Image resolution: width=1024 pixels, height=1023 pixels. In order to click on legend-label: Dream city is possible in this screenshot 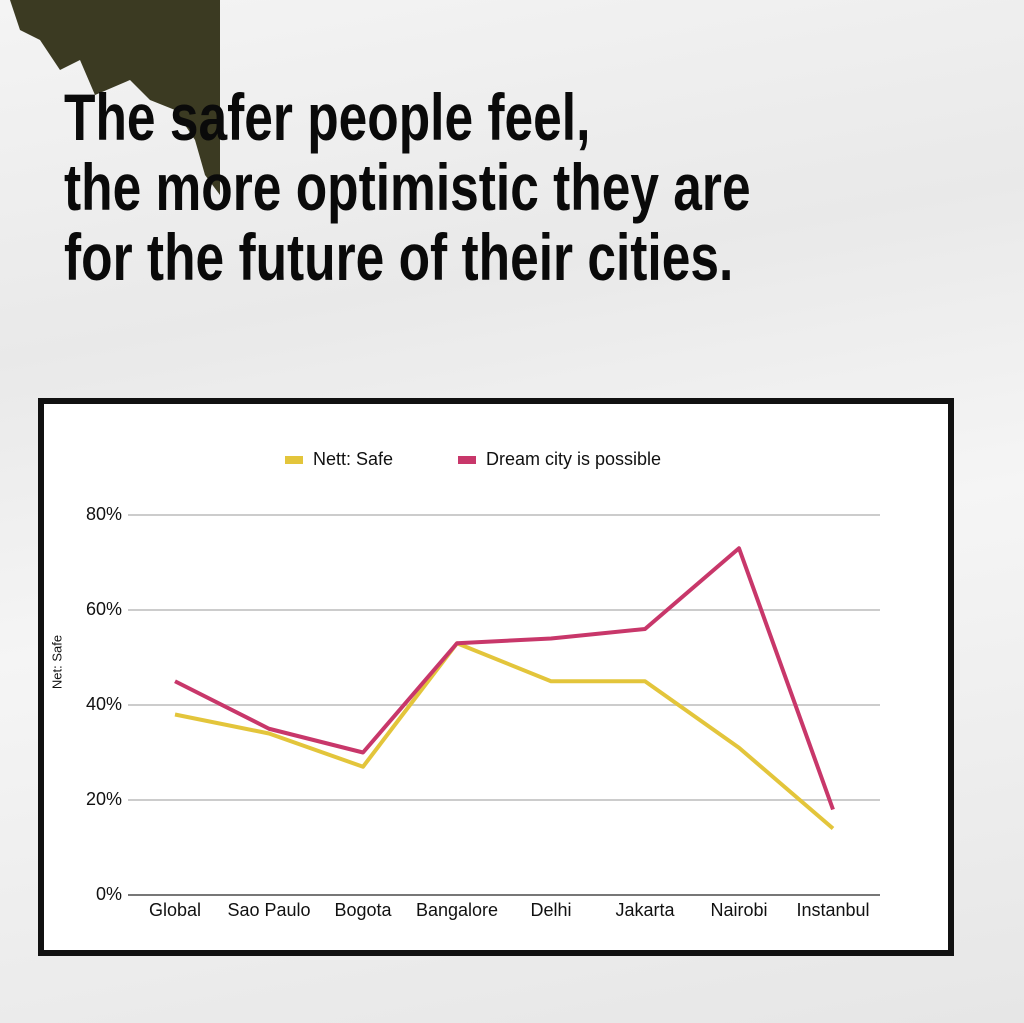, I will do `click(573, 459)`.